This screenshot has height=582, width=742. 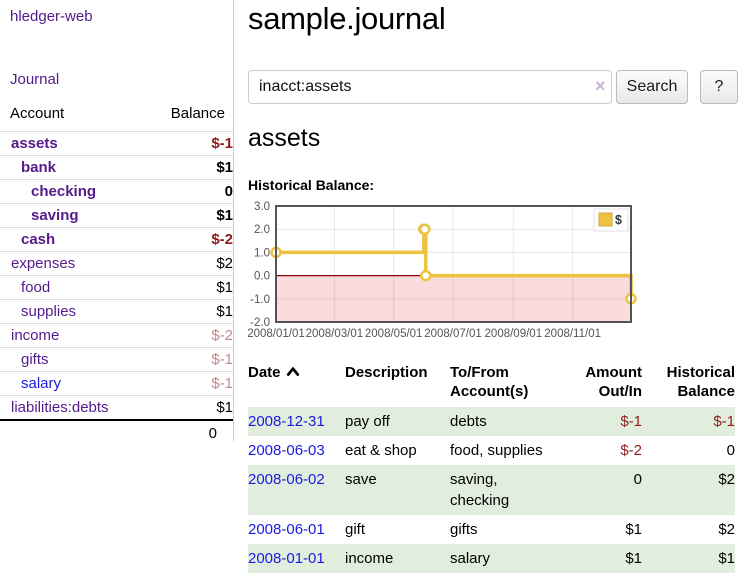 What do you see at coordinates (724, 421) in the screenshot?
I see `transaction-balance: $-1` at bounding box center [724, 421].